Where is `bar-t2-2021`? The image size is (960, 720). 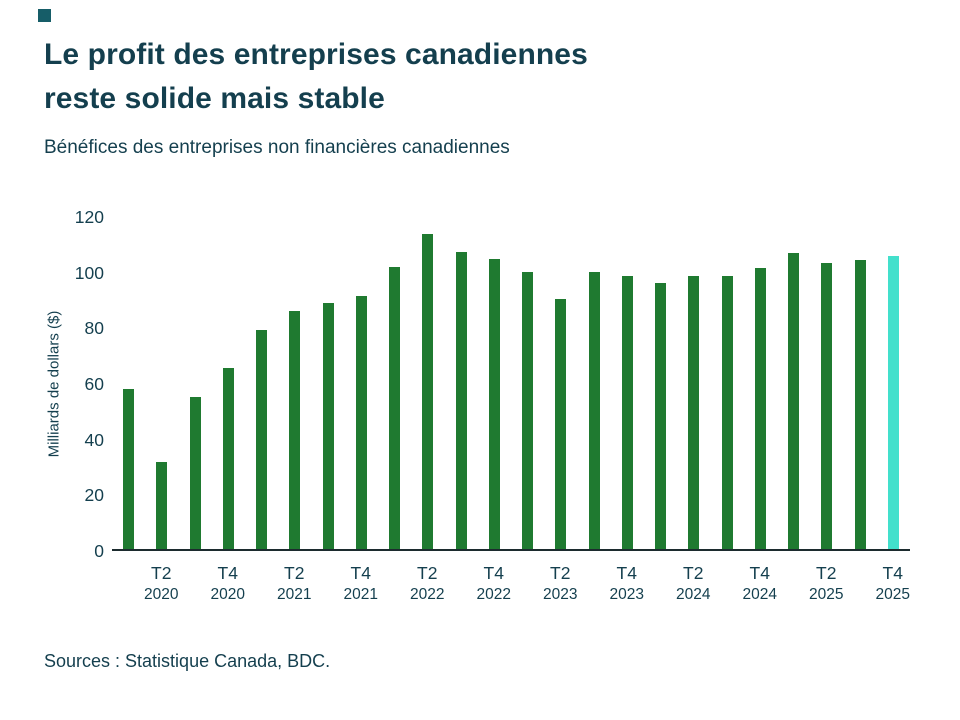
bar-t2-2021 is located at coordinates (295, 430).